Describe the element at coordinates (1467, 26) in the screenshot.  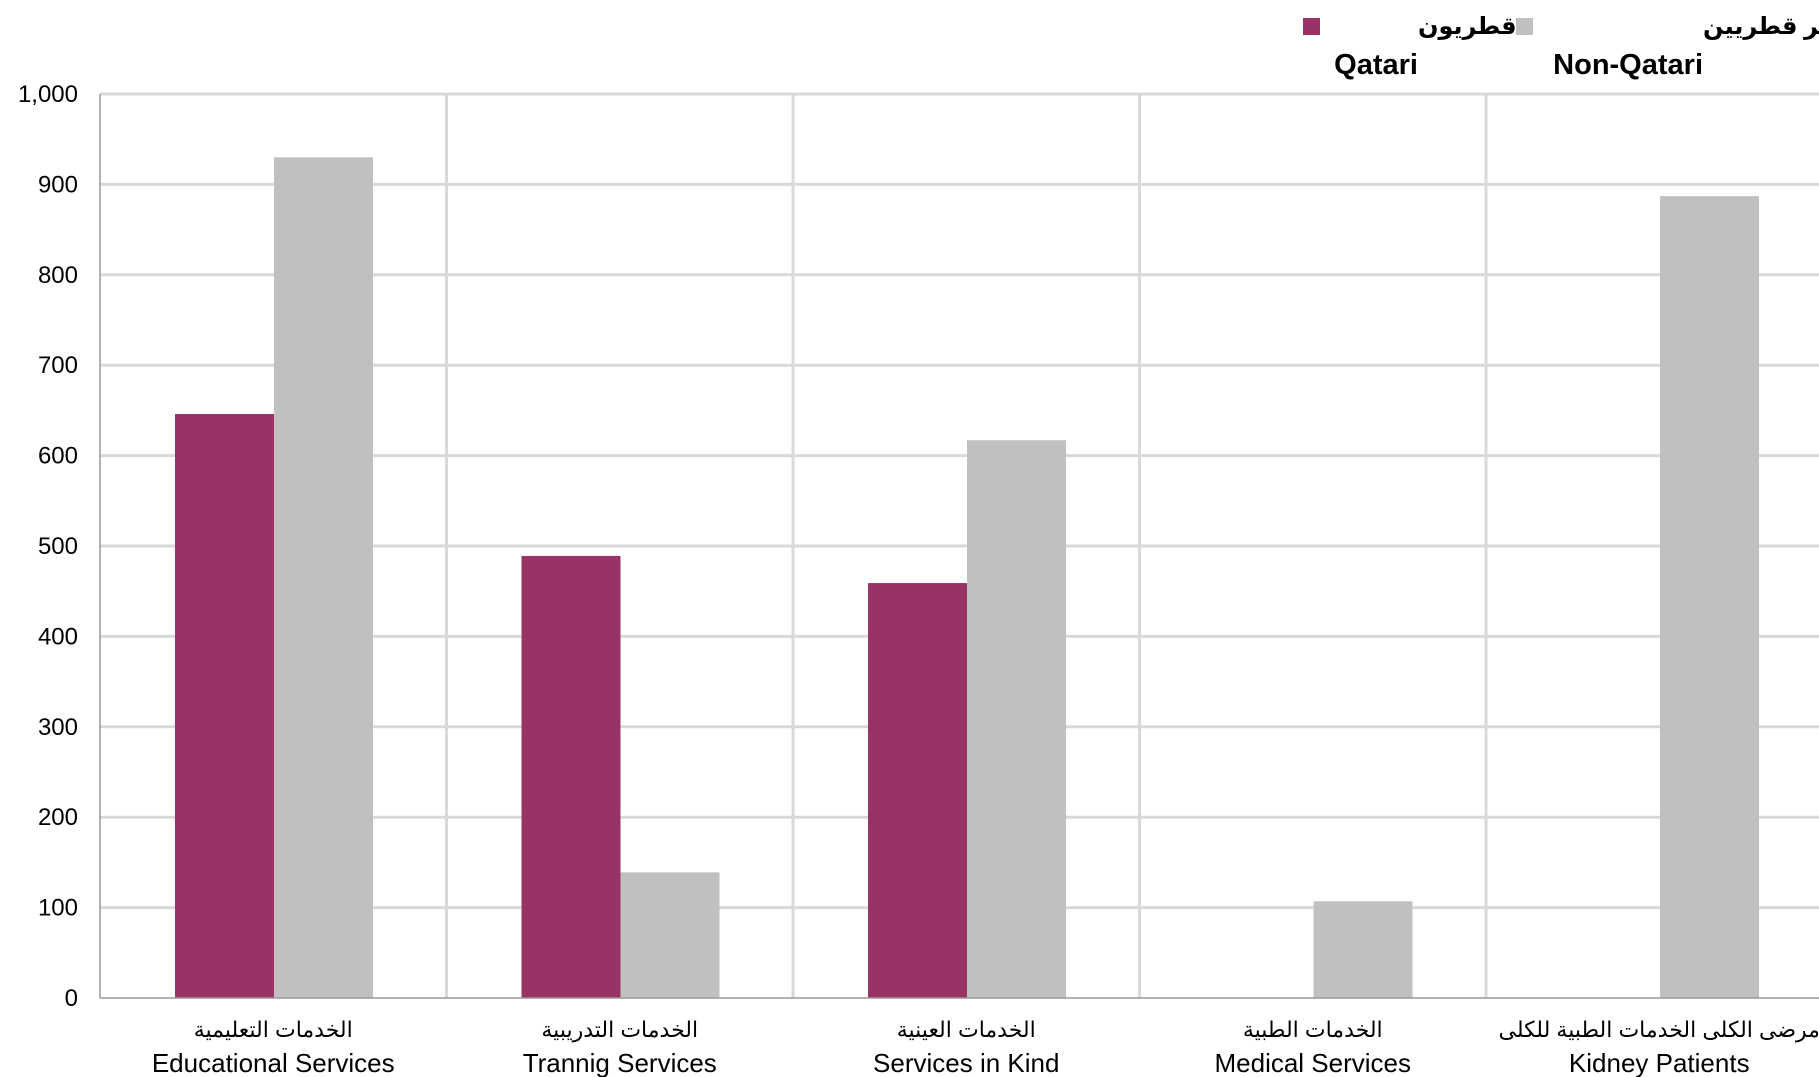
I see `legend-label-ar: قطريون` at that location.